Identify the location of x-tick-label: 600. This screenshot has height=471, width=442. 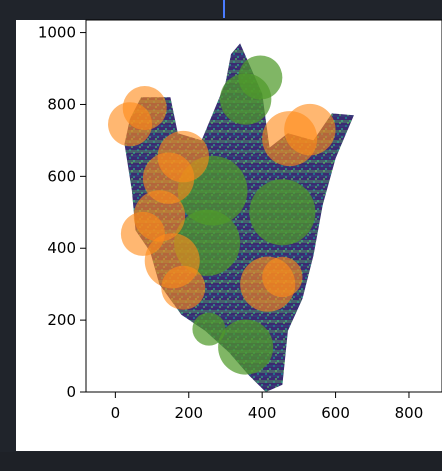
(335, 413).